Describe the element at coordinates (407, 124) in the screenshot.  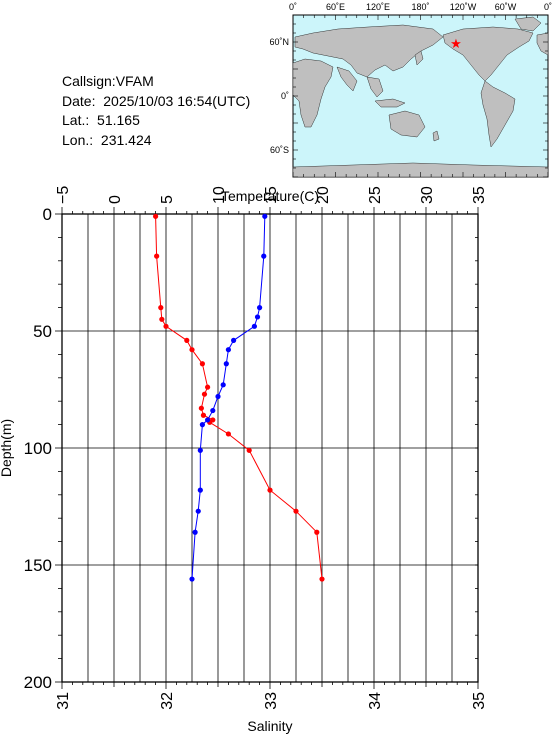
I see `land-australia` at that location.